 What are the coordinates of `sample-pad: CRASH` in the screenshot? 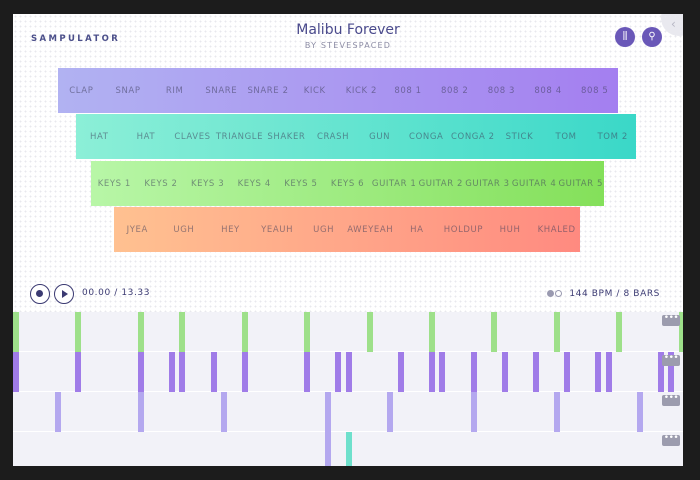 It's located at (333, 136).